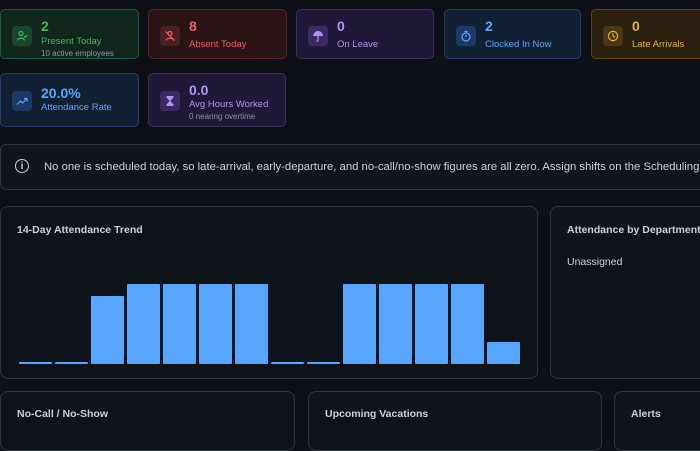 This screenshot has width=700, height=451. What do you see at coordinates (512, 34) in the screenshot?
I see `stat-clocked-in-now: 2 Clocked In Now` at bounding box center [512, 34].